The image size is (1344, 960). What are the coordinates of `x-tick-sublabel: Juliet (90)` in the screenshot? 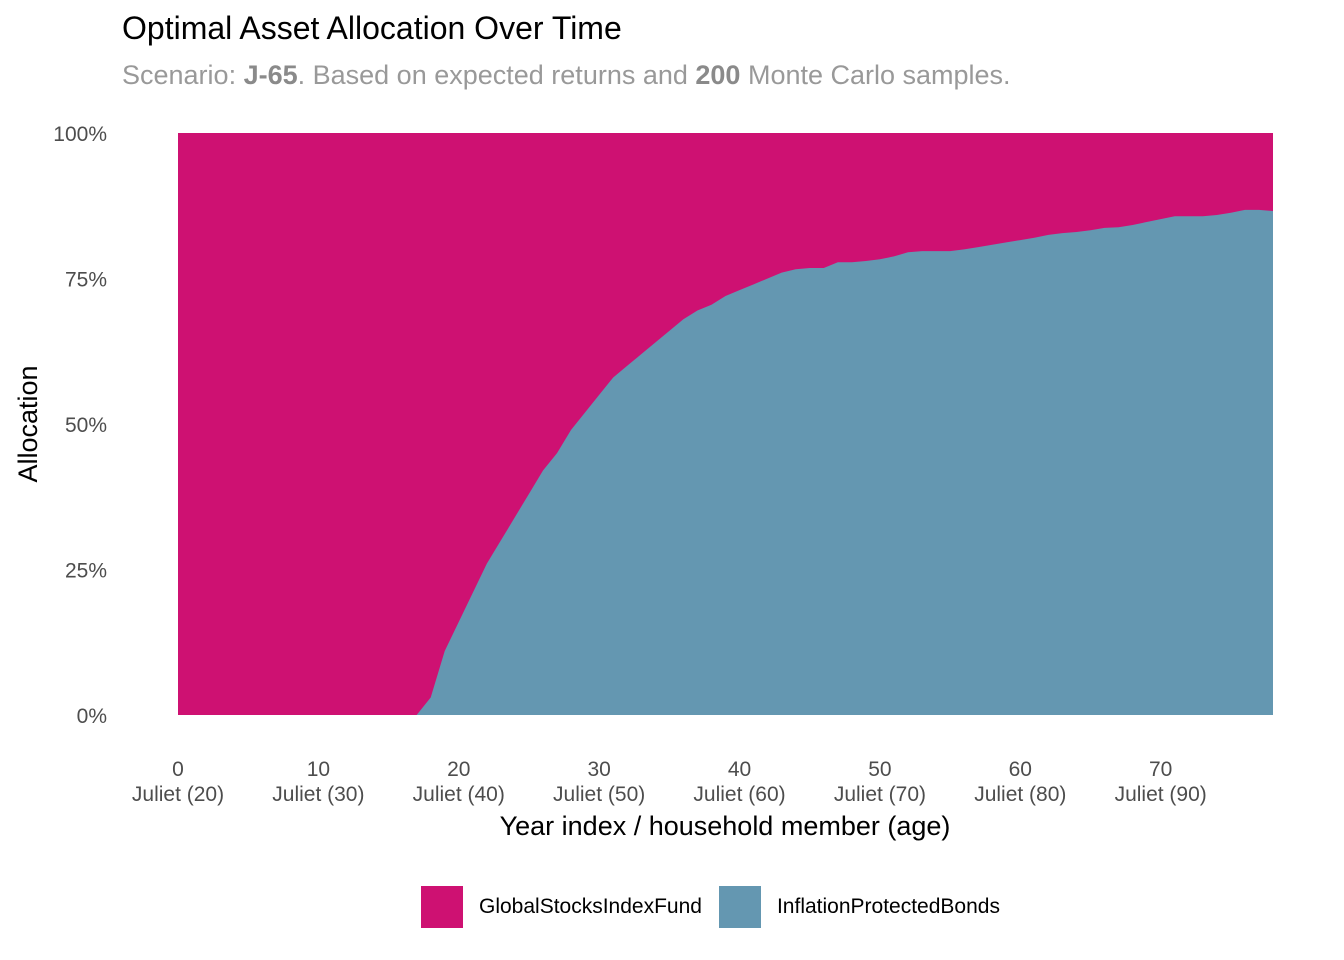 It's located at (1161, 794).